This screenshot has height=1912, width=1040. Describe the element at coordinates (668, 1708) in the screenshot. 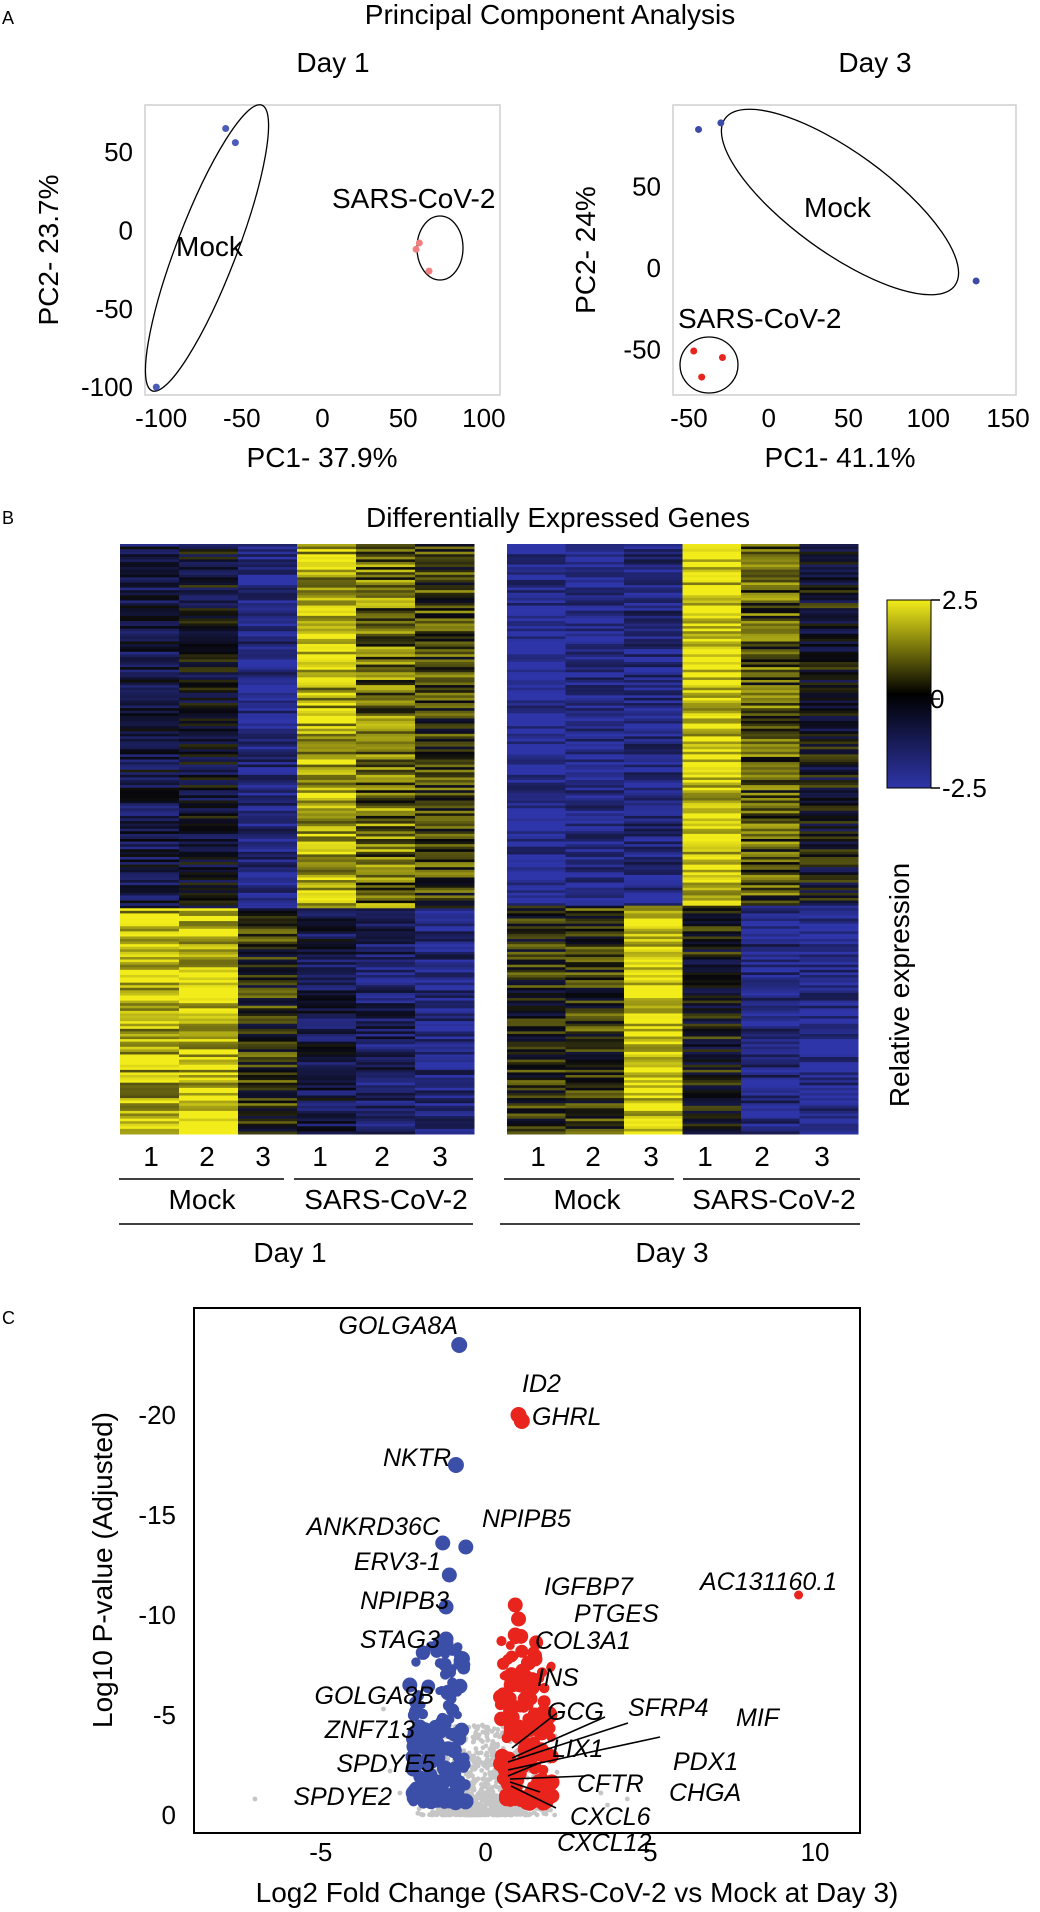

I see `gene-label-sfrp4: SFRP4` at that location.